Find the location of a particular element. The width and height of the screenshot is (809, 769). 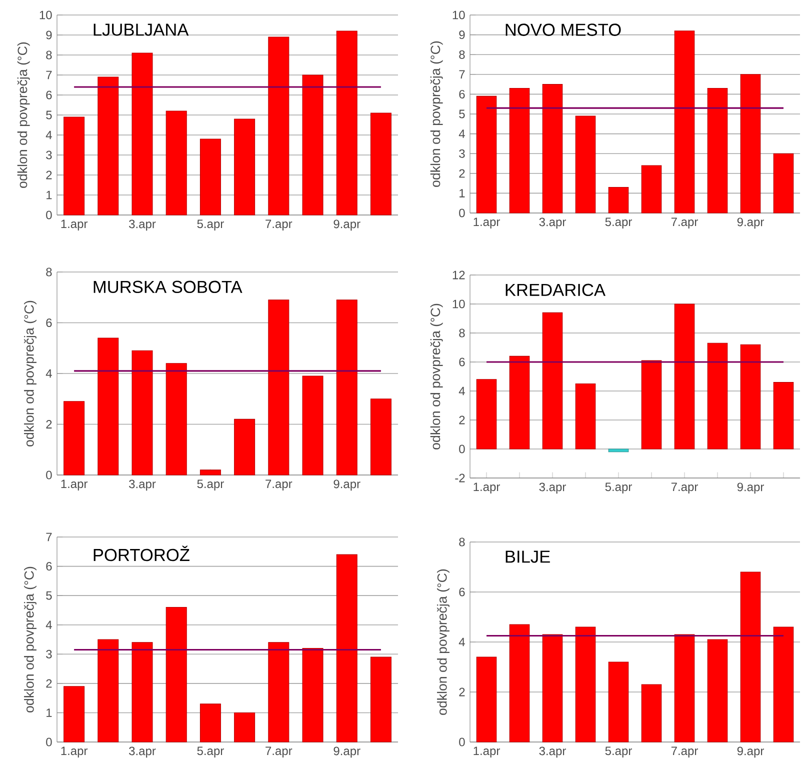

y-tick-label: 12 is located at coordinates (458, 275).